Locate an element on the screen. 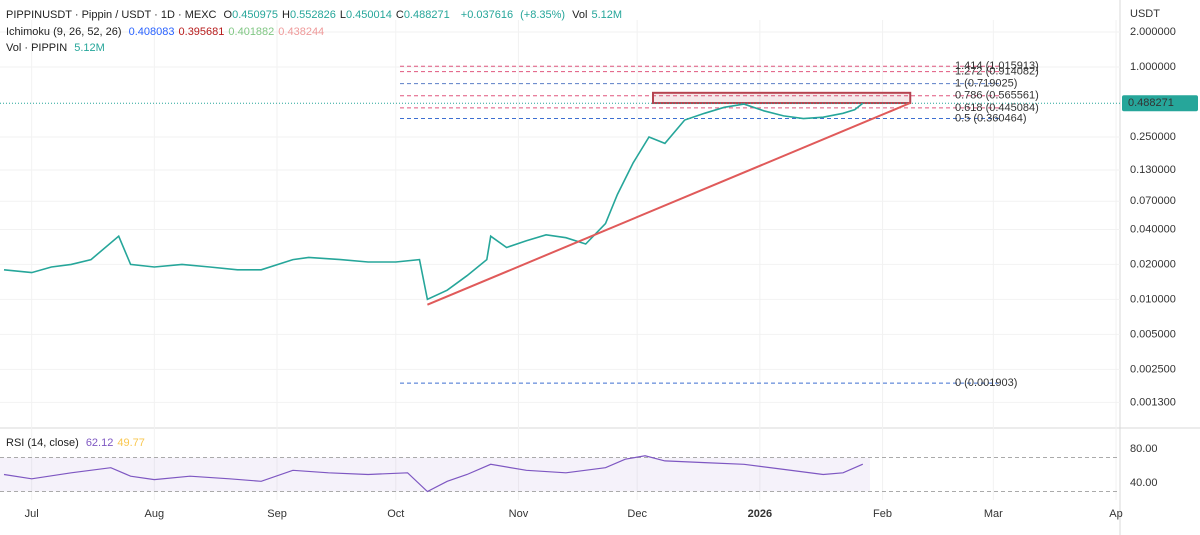  y-tick-label: 2.000000 is located at coordinates (1153, 32).